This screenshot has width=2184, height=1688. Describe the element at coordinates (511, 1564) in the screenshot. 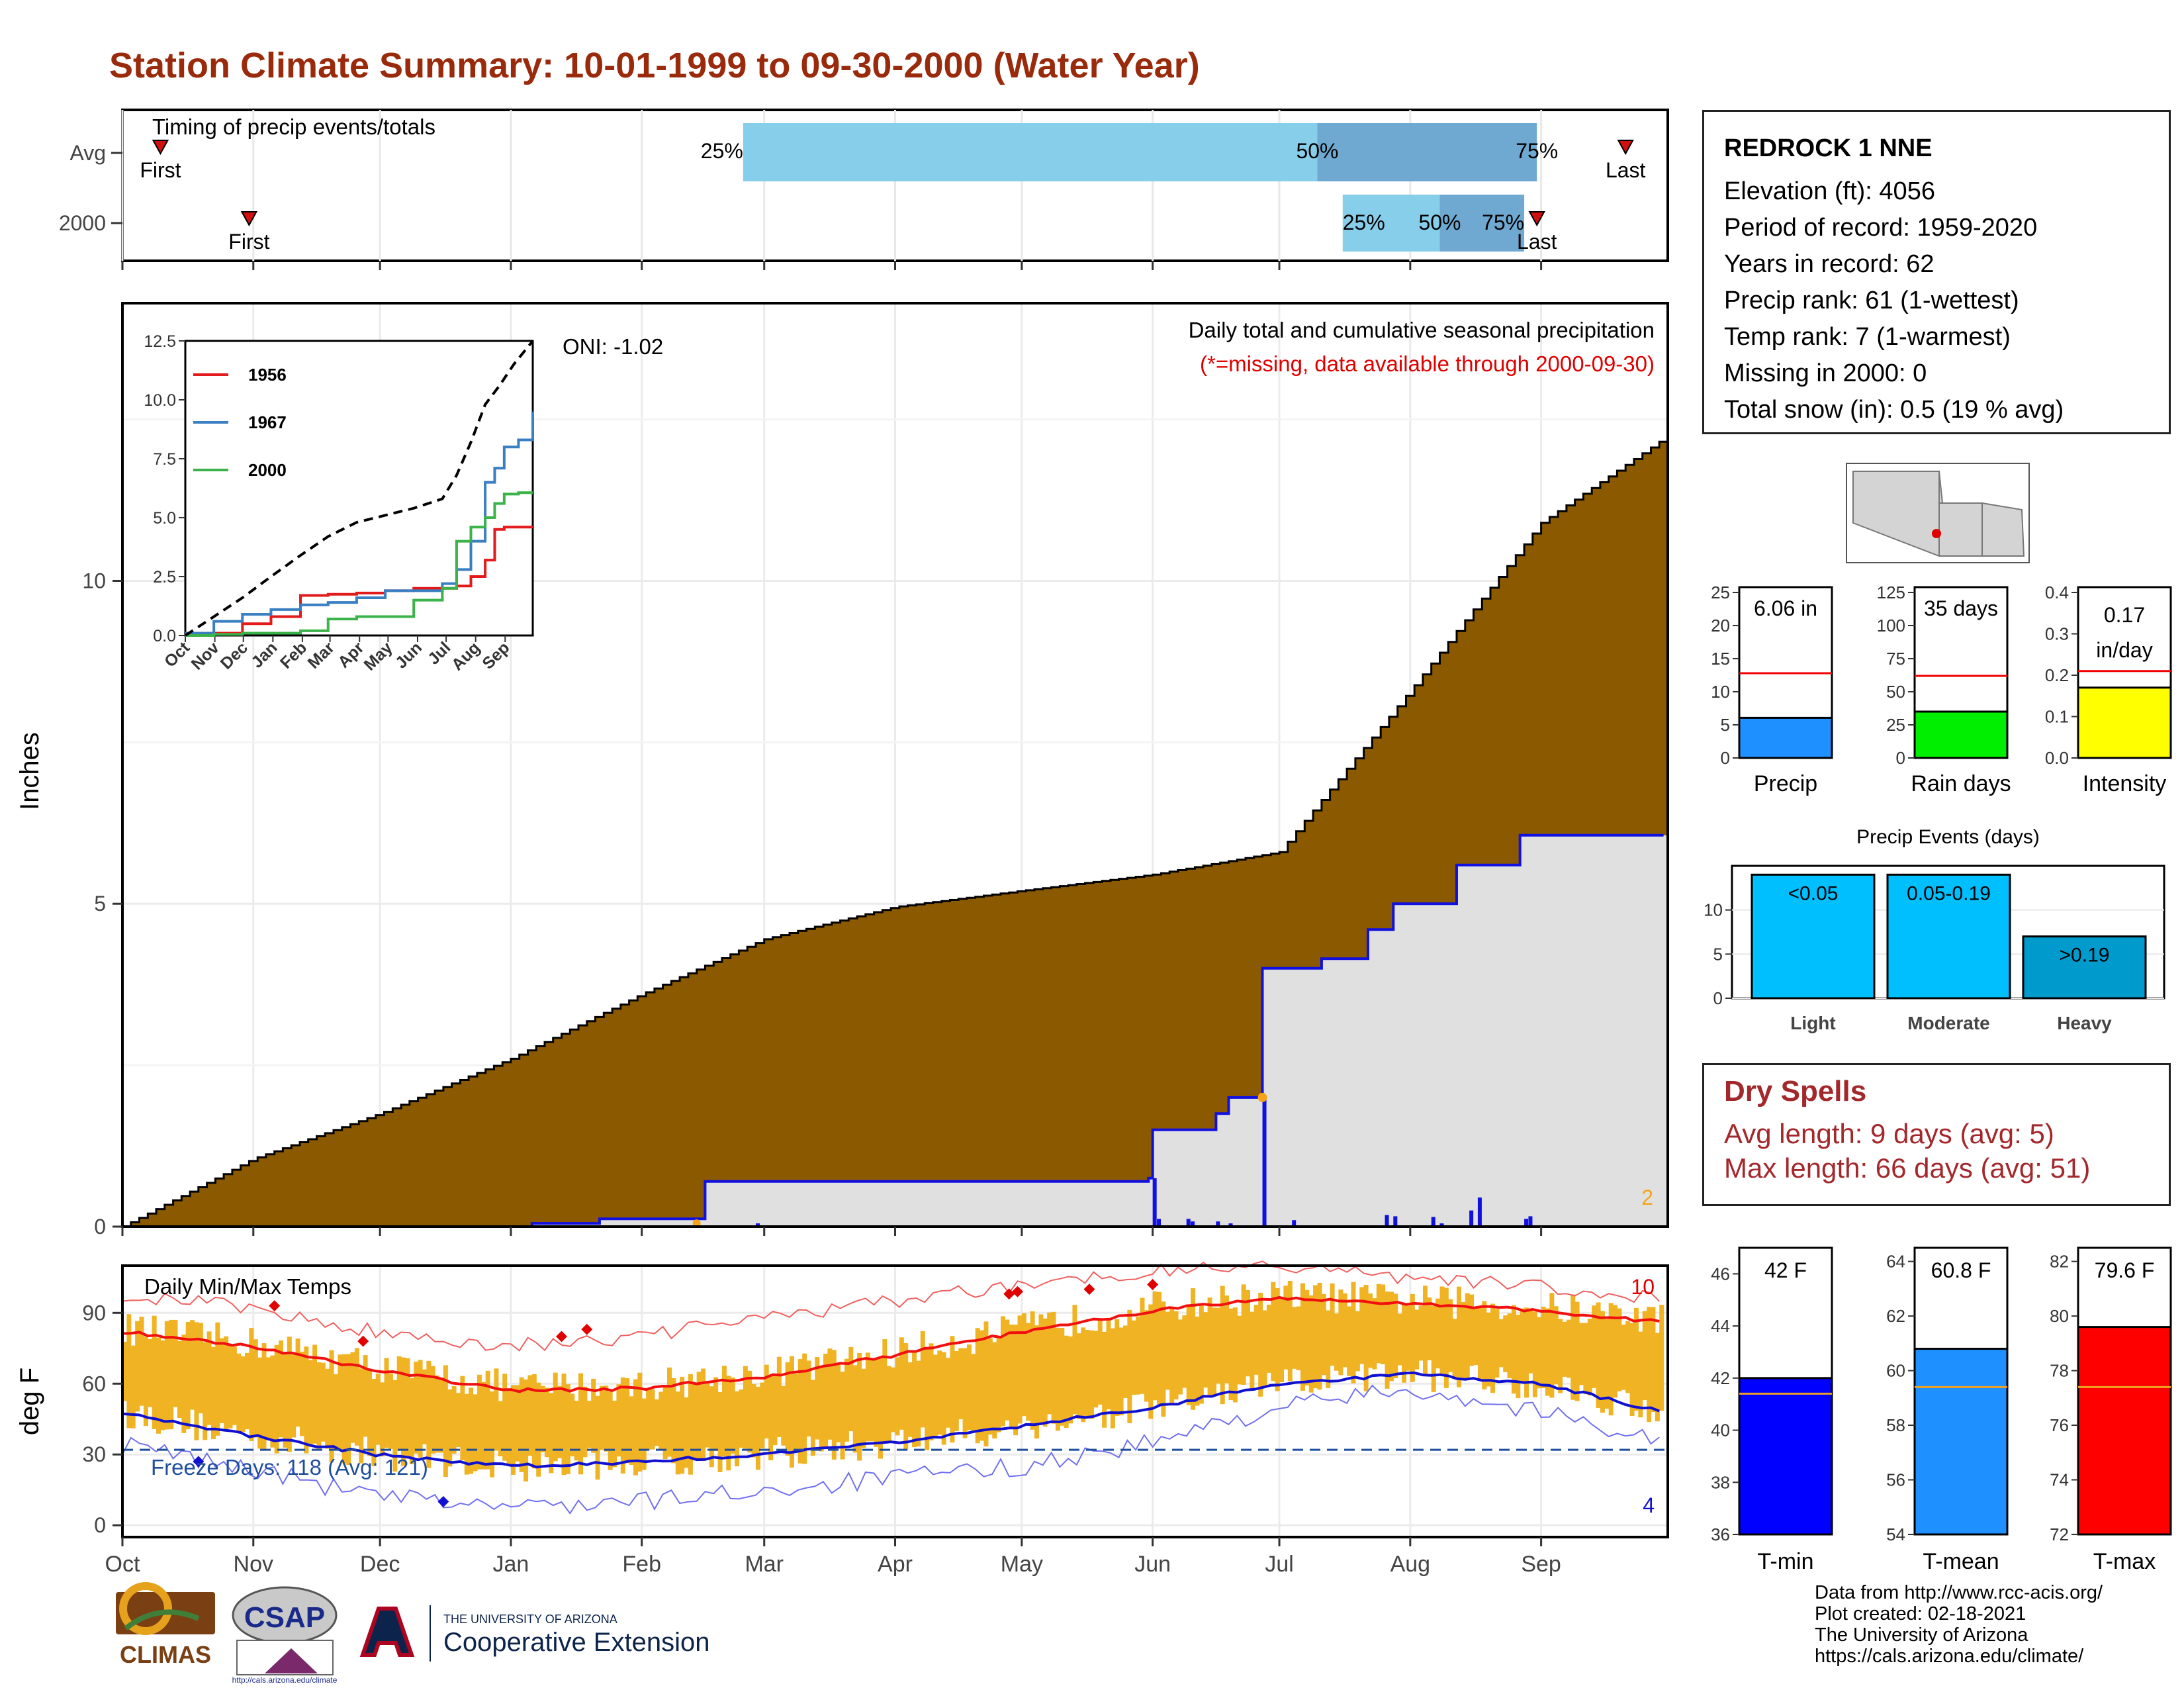

I see `month-label: Jan` at that location.